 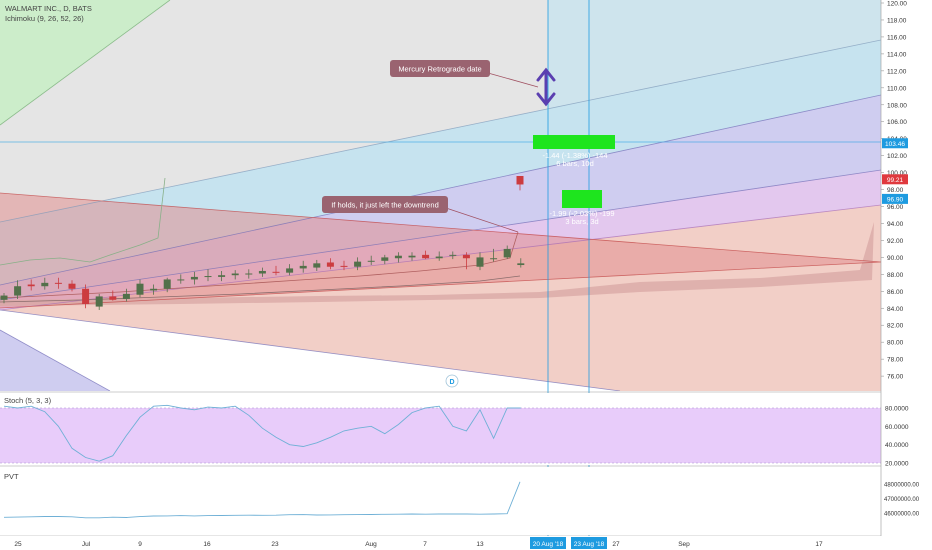 I want to click on price-tick-label: 88.00, so click(x=895, y=275).